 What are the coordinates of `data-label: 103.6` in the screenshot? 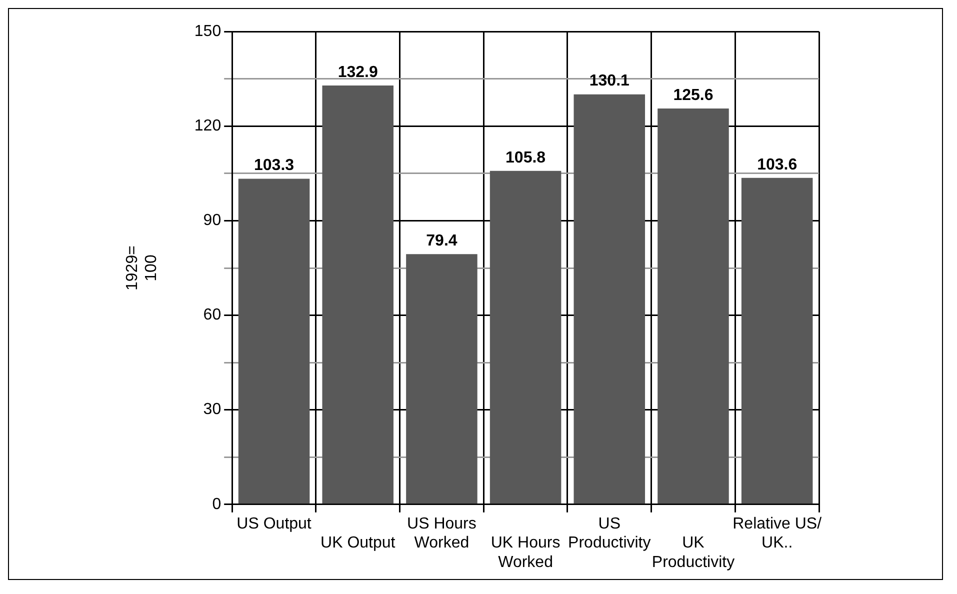 It's located at (777, 165).